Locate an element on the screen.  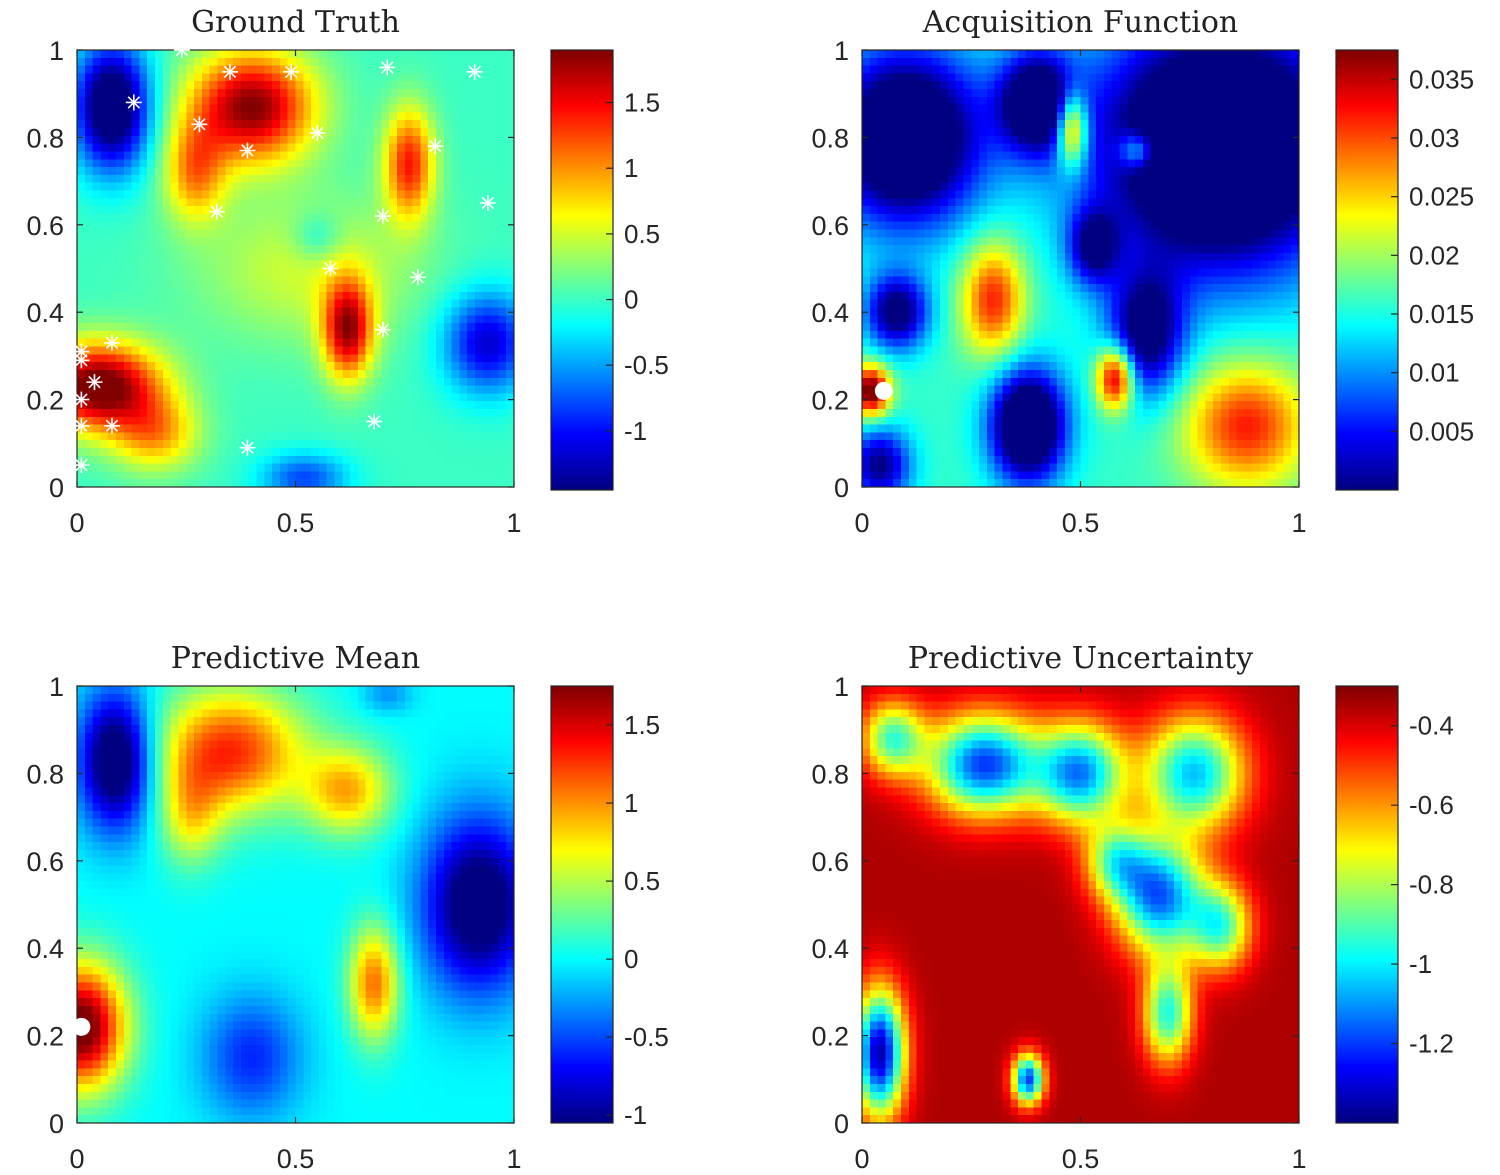
colorbar-tick-label: -1.2 is located at coordinates (1431, 1044).